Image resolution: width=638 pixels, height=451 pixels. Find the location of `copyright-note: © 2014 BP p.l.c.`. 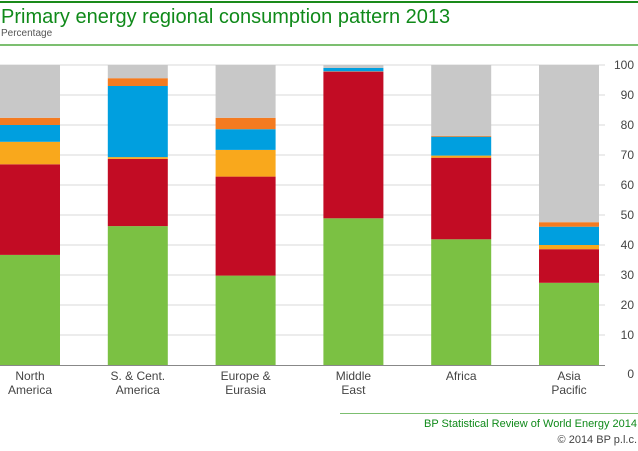

copyright-note: © 2014 BP p.l.c. is located at coordinates (597, 440).